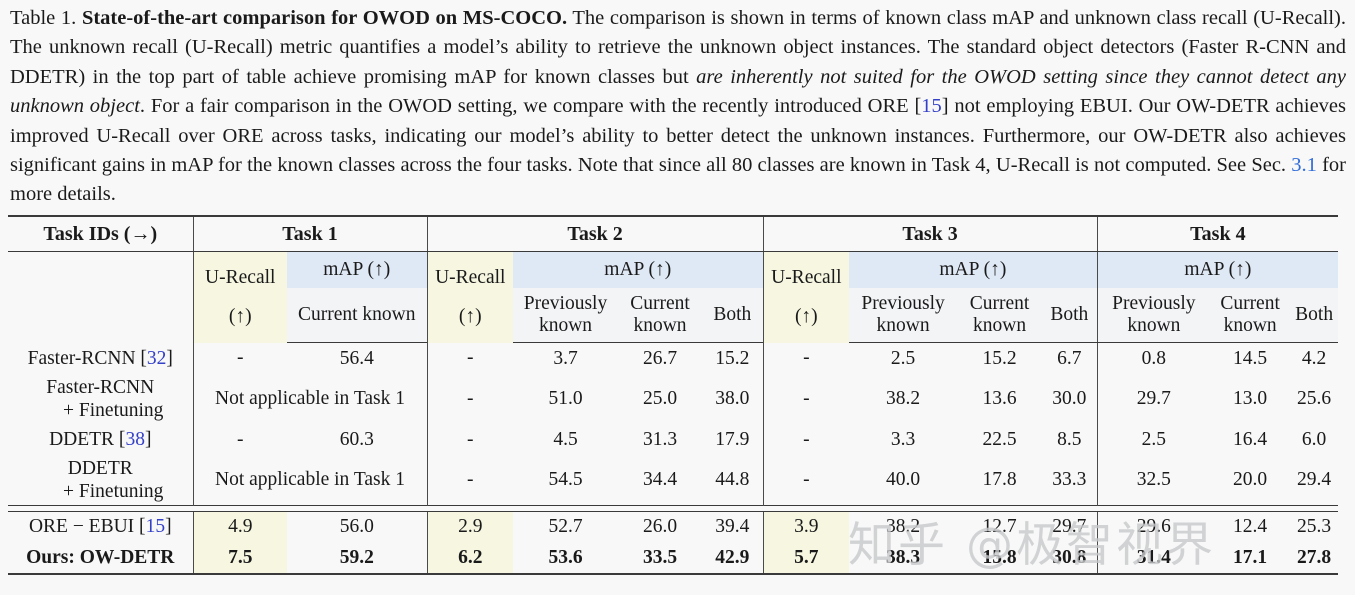  Describe the element at coordinates (100, 297) in the screenshot. I see `empty-header-cell` at that location.